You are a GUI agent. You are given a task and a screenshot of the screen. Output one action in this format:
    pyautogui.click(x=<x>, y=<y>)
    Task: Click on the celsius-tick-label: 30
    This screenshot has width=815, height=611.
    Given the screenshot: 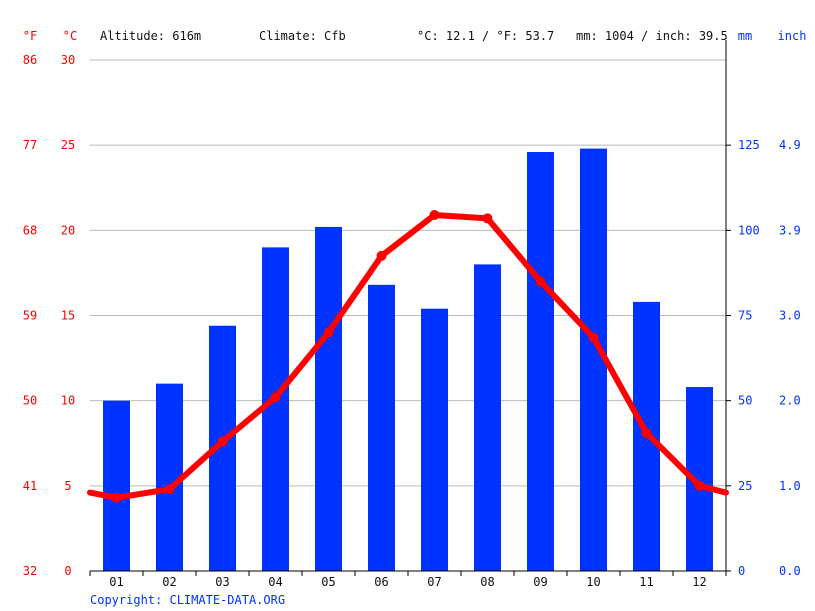 What is the action you would take?
    pyautogui.click(x=68, y=60)
    